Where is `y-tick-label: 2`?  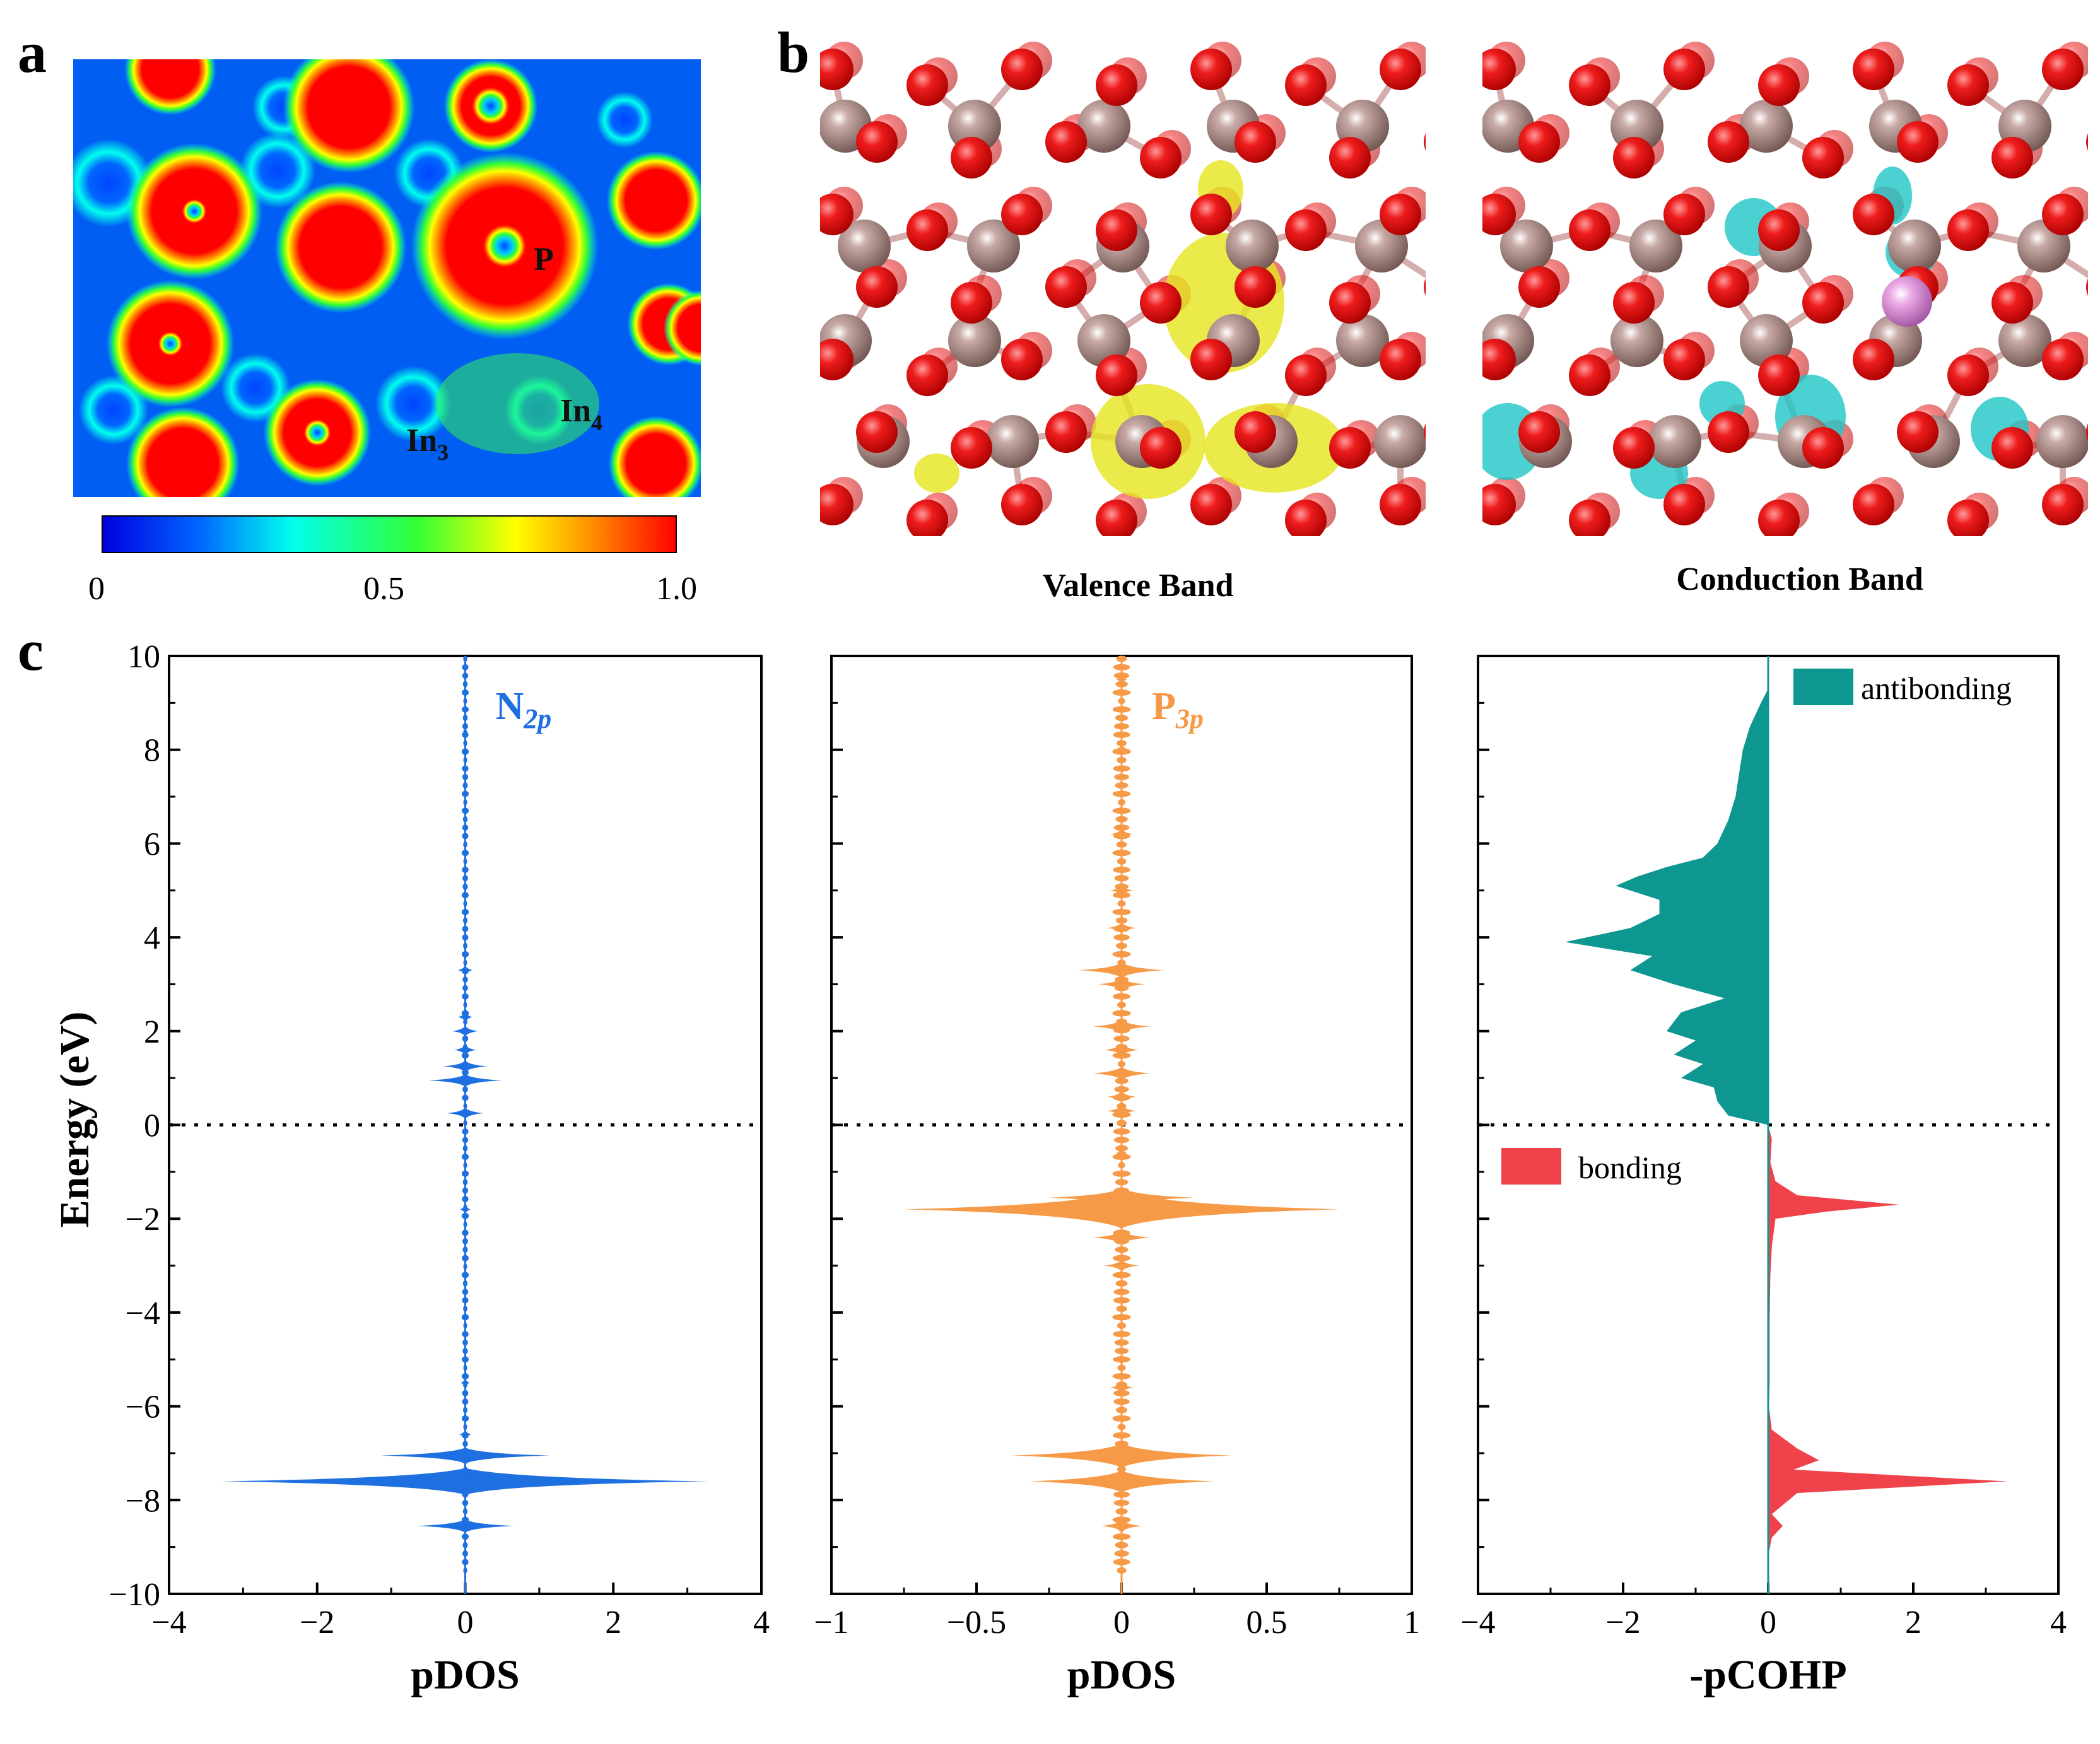 y-tick-label: 2 is located at coordinates (152, 1032).